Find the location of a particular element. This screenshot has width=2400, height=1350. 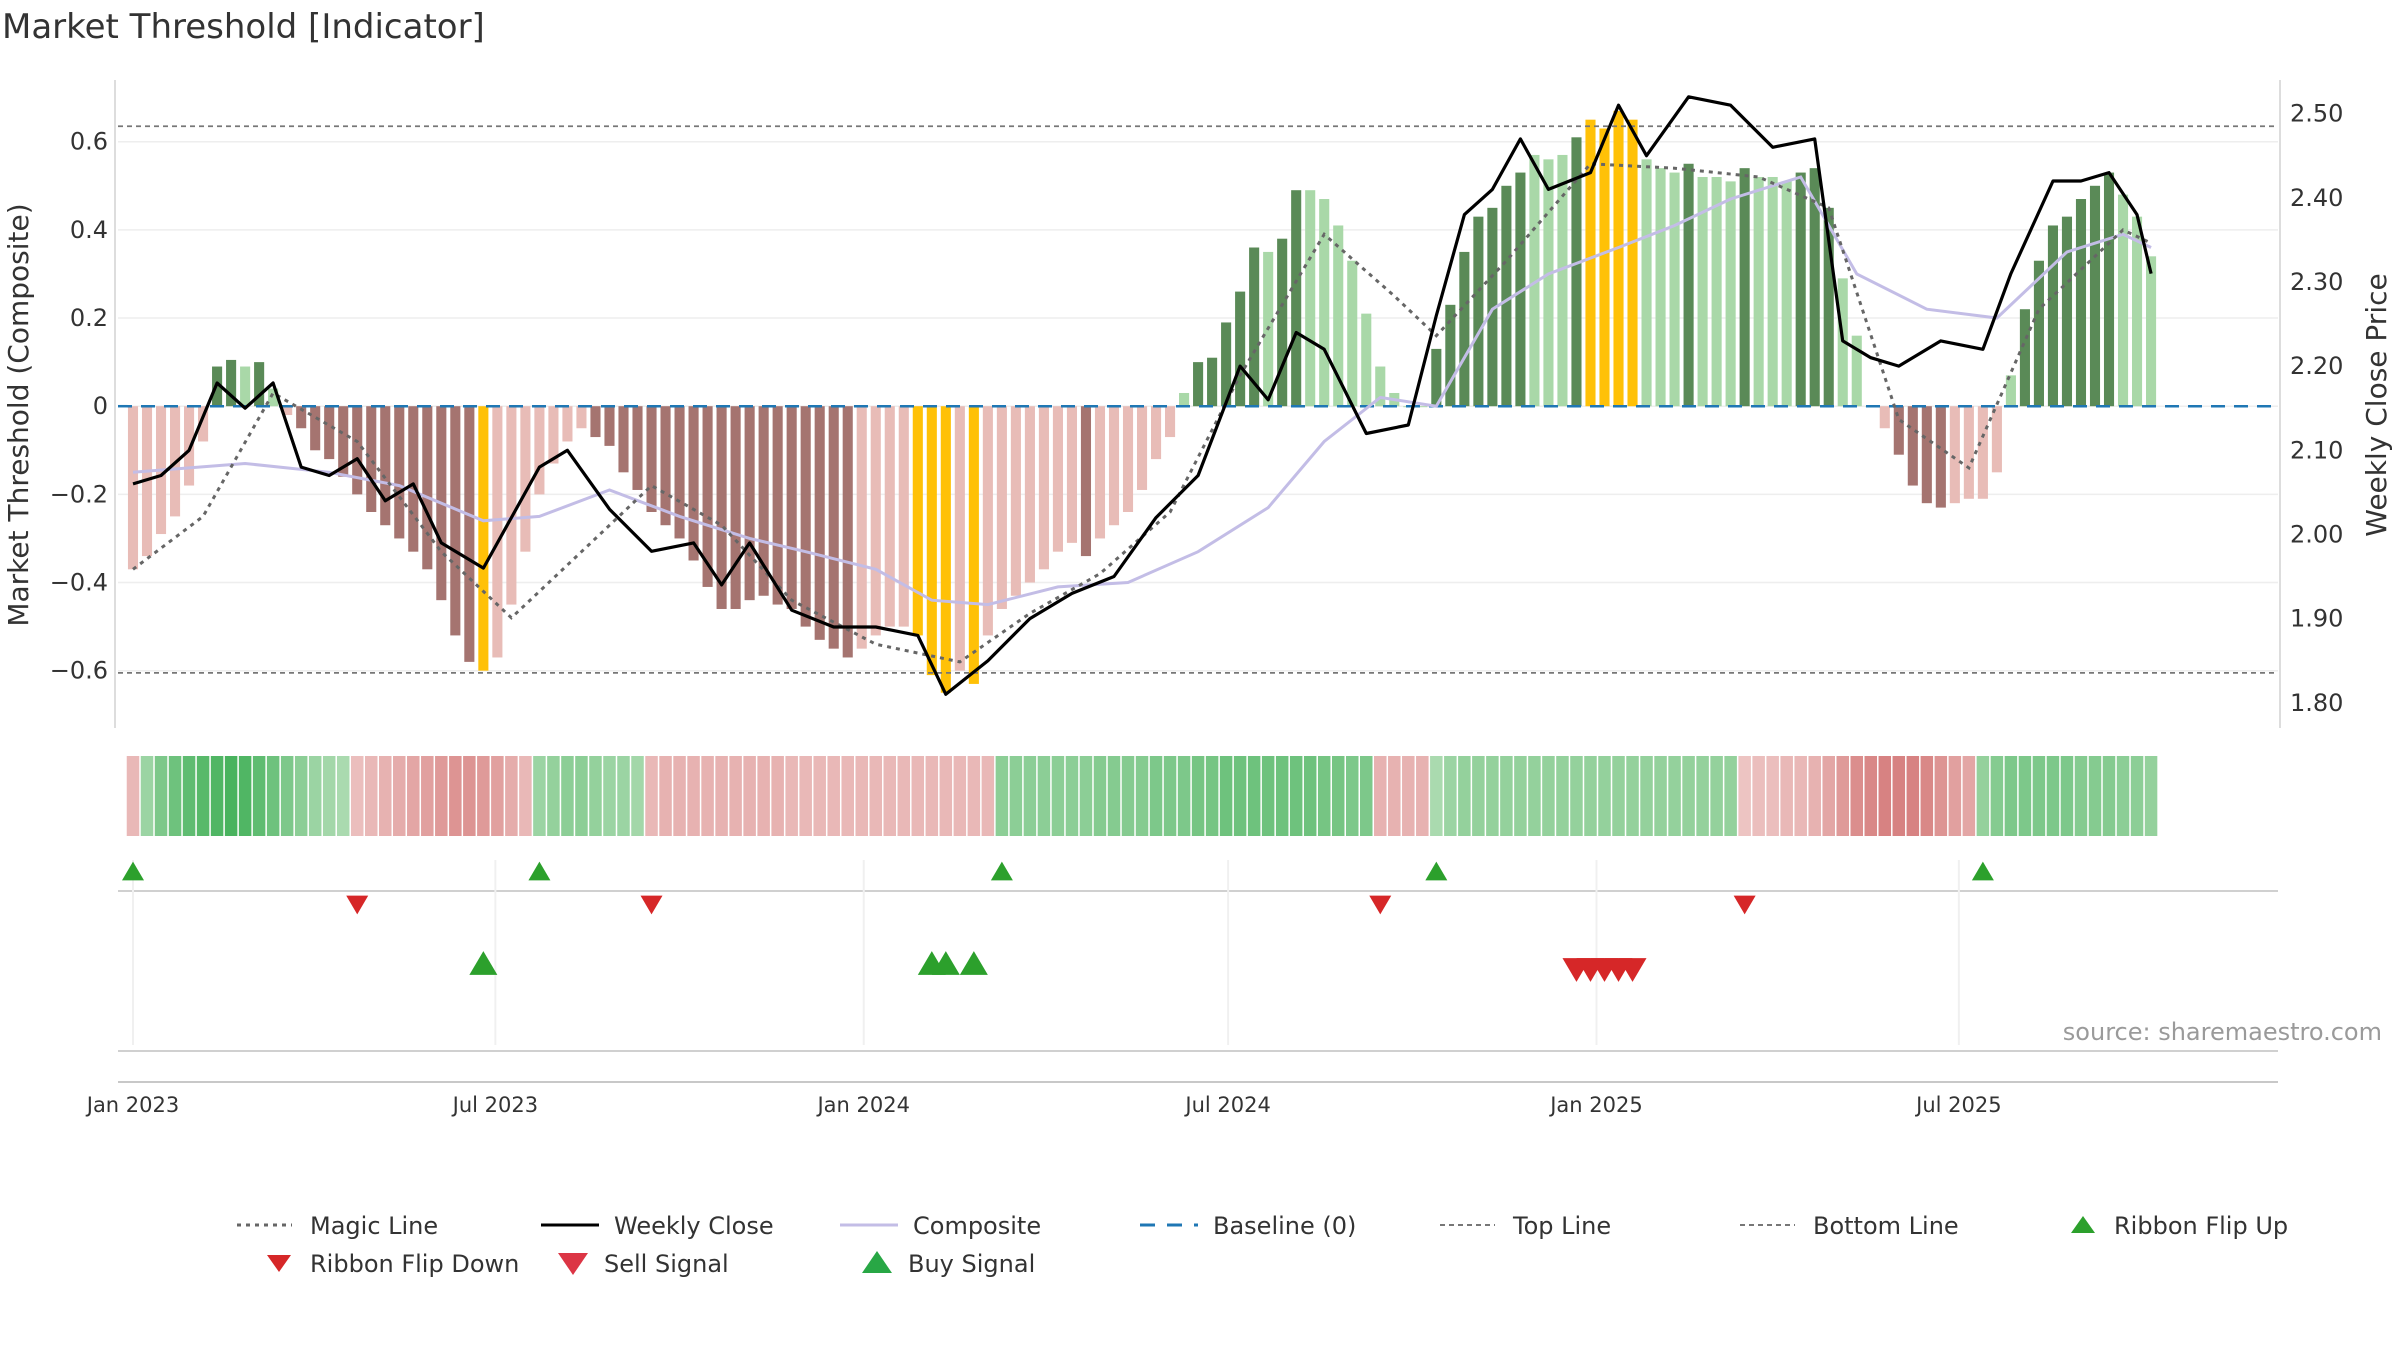

y-tick-label-left: 0.6 is located at coordinates (89, 142).